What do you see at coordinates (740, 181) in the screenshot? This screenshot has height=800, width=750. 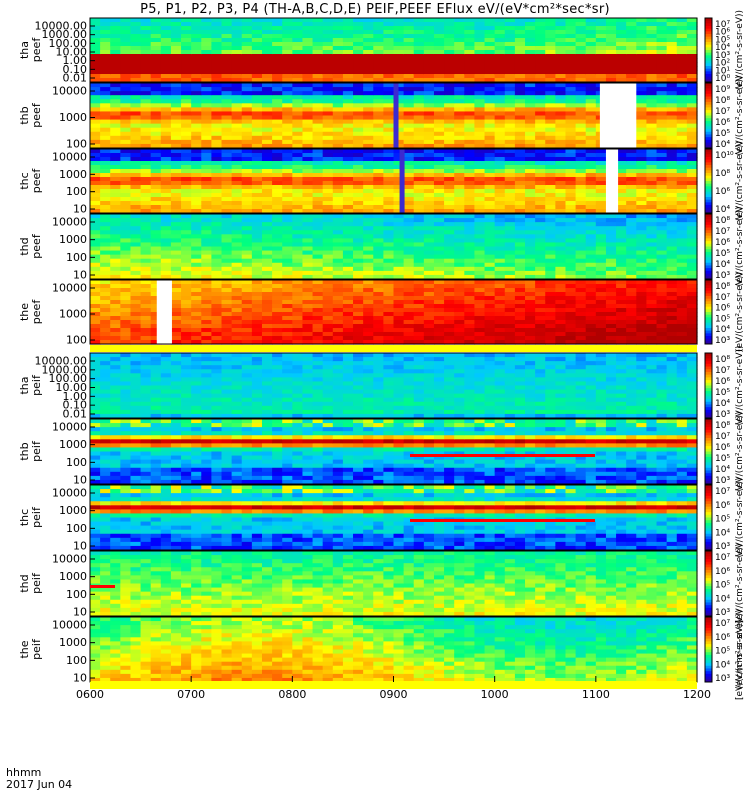 I see `colorbar-unit-label: (eV/(cm²-s-sr-eV))` at bounding box center [740, 181].